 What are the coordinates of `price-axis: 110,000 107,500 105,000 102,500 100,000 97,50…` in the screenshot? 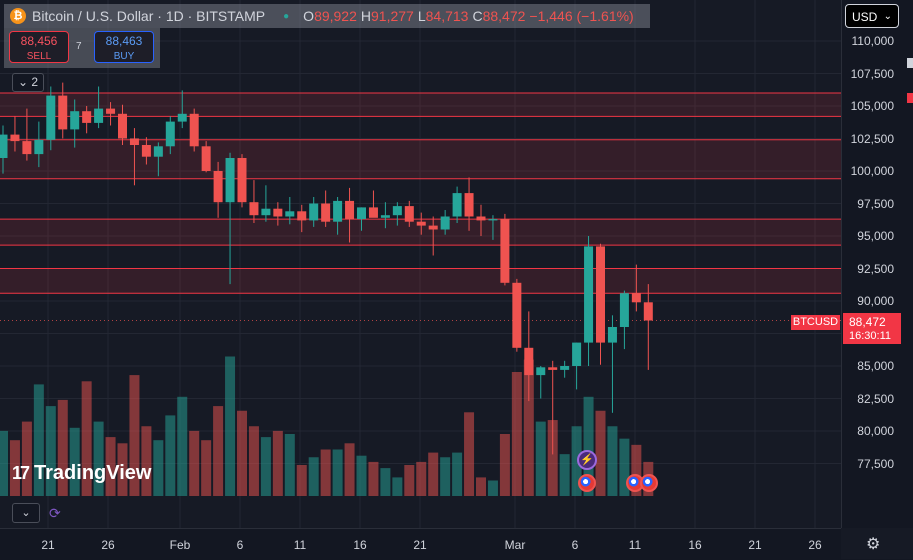 It's located at (877, 264).